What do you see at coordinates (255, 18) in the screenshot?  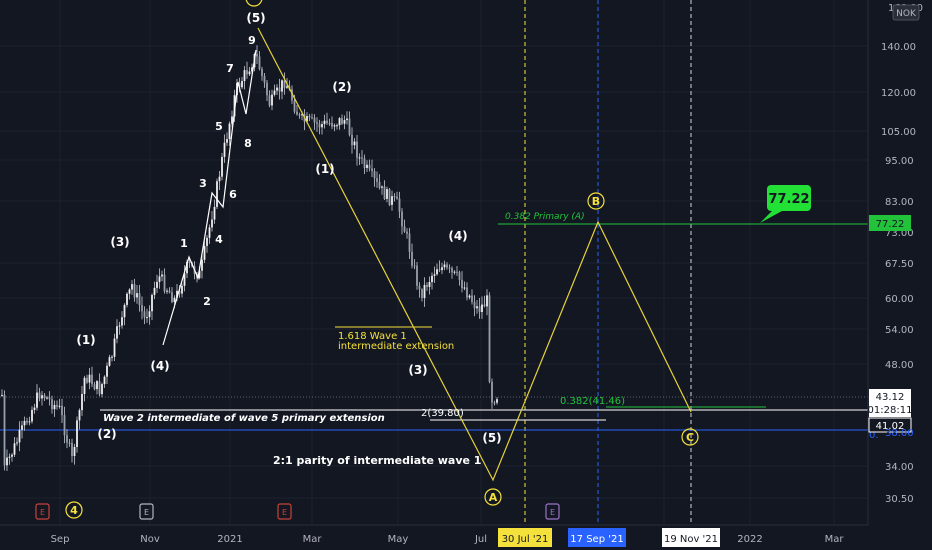 I see `wave-label-5-top: (5)` at bounding box center [255, 18].